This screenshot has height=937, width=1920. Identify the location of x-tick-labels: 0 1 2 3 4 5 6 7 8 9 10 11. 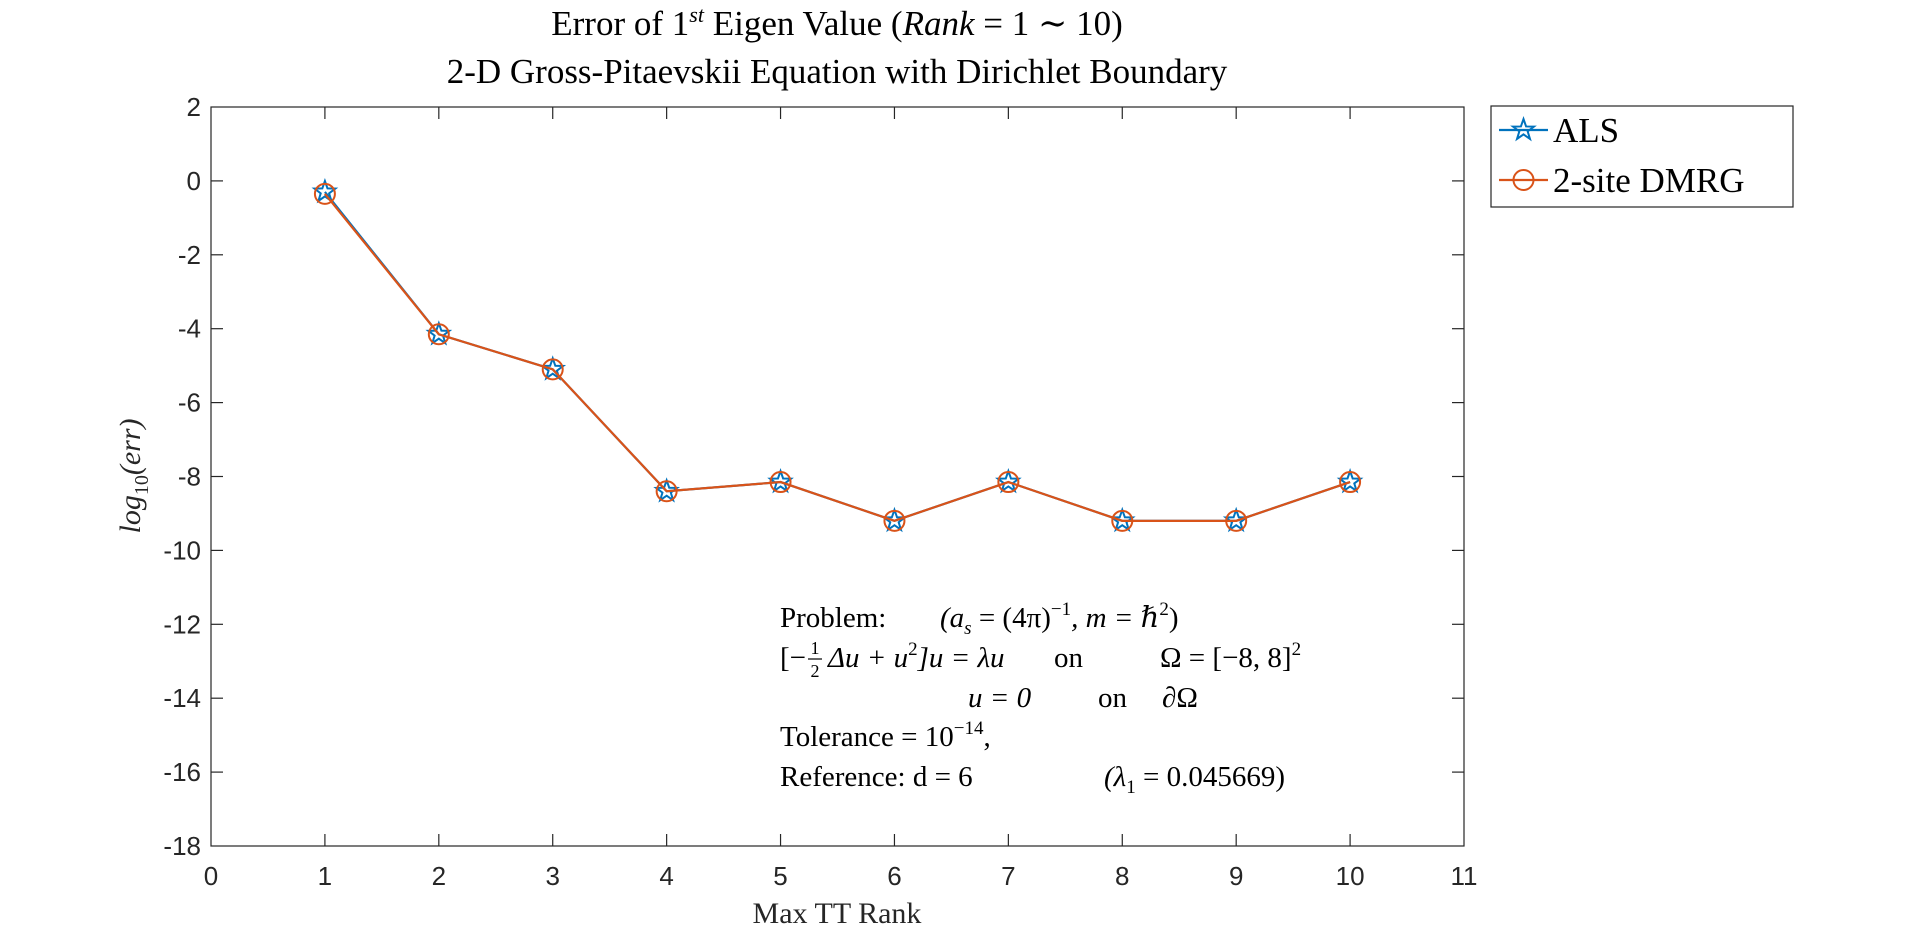
(841, 876).